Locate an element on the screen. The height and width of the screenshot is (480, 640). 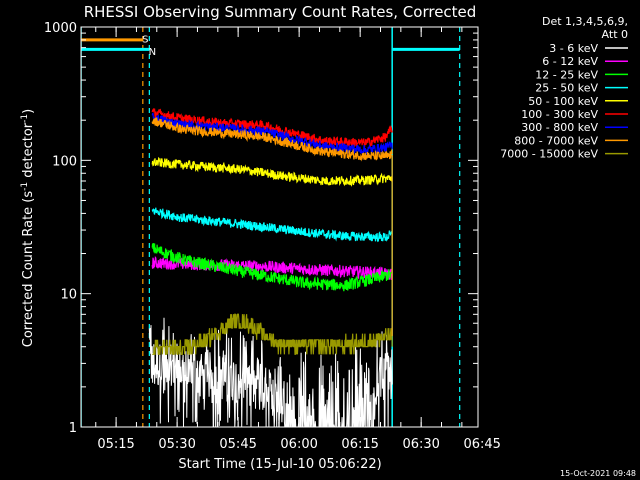
x-tick-label: 05:15 is located at coordinates (115, 444).